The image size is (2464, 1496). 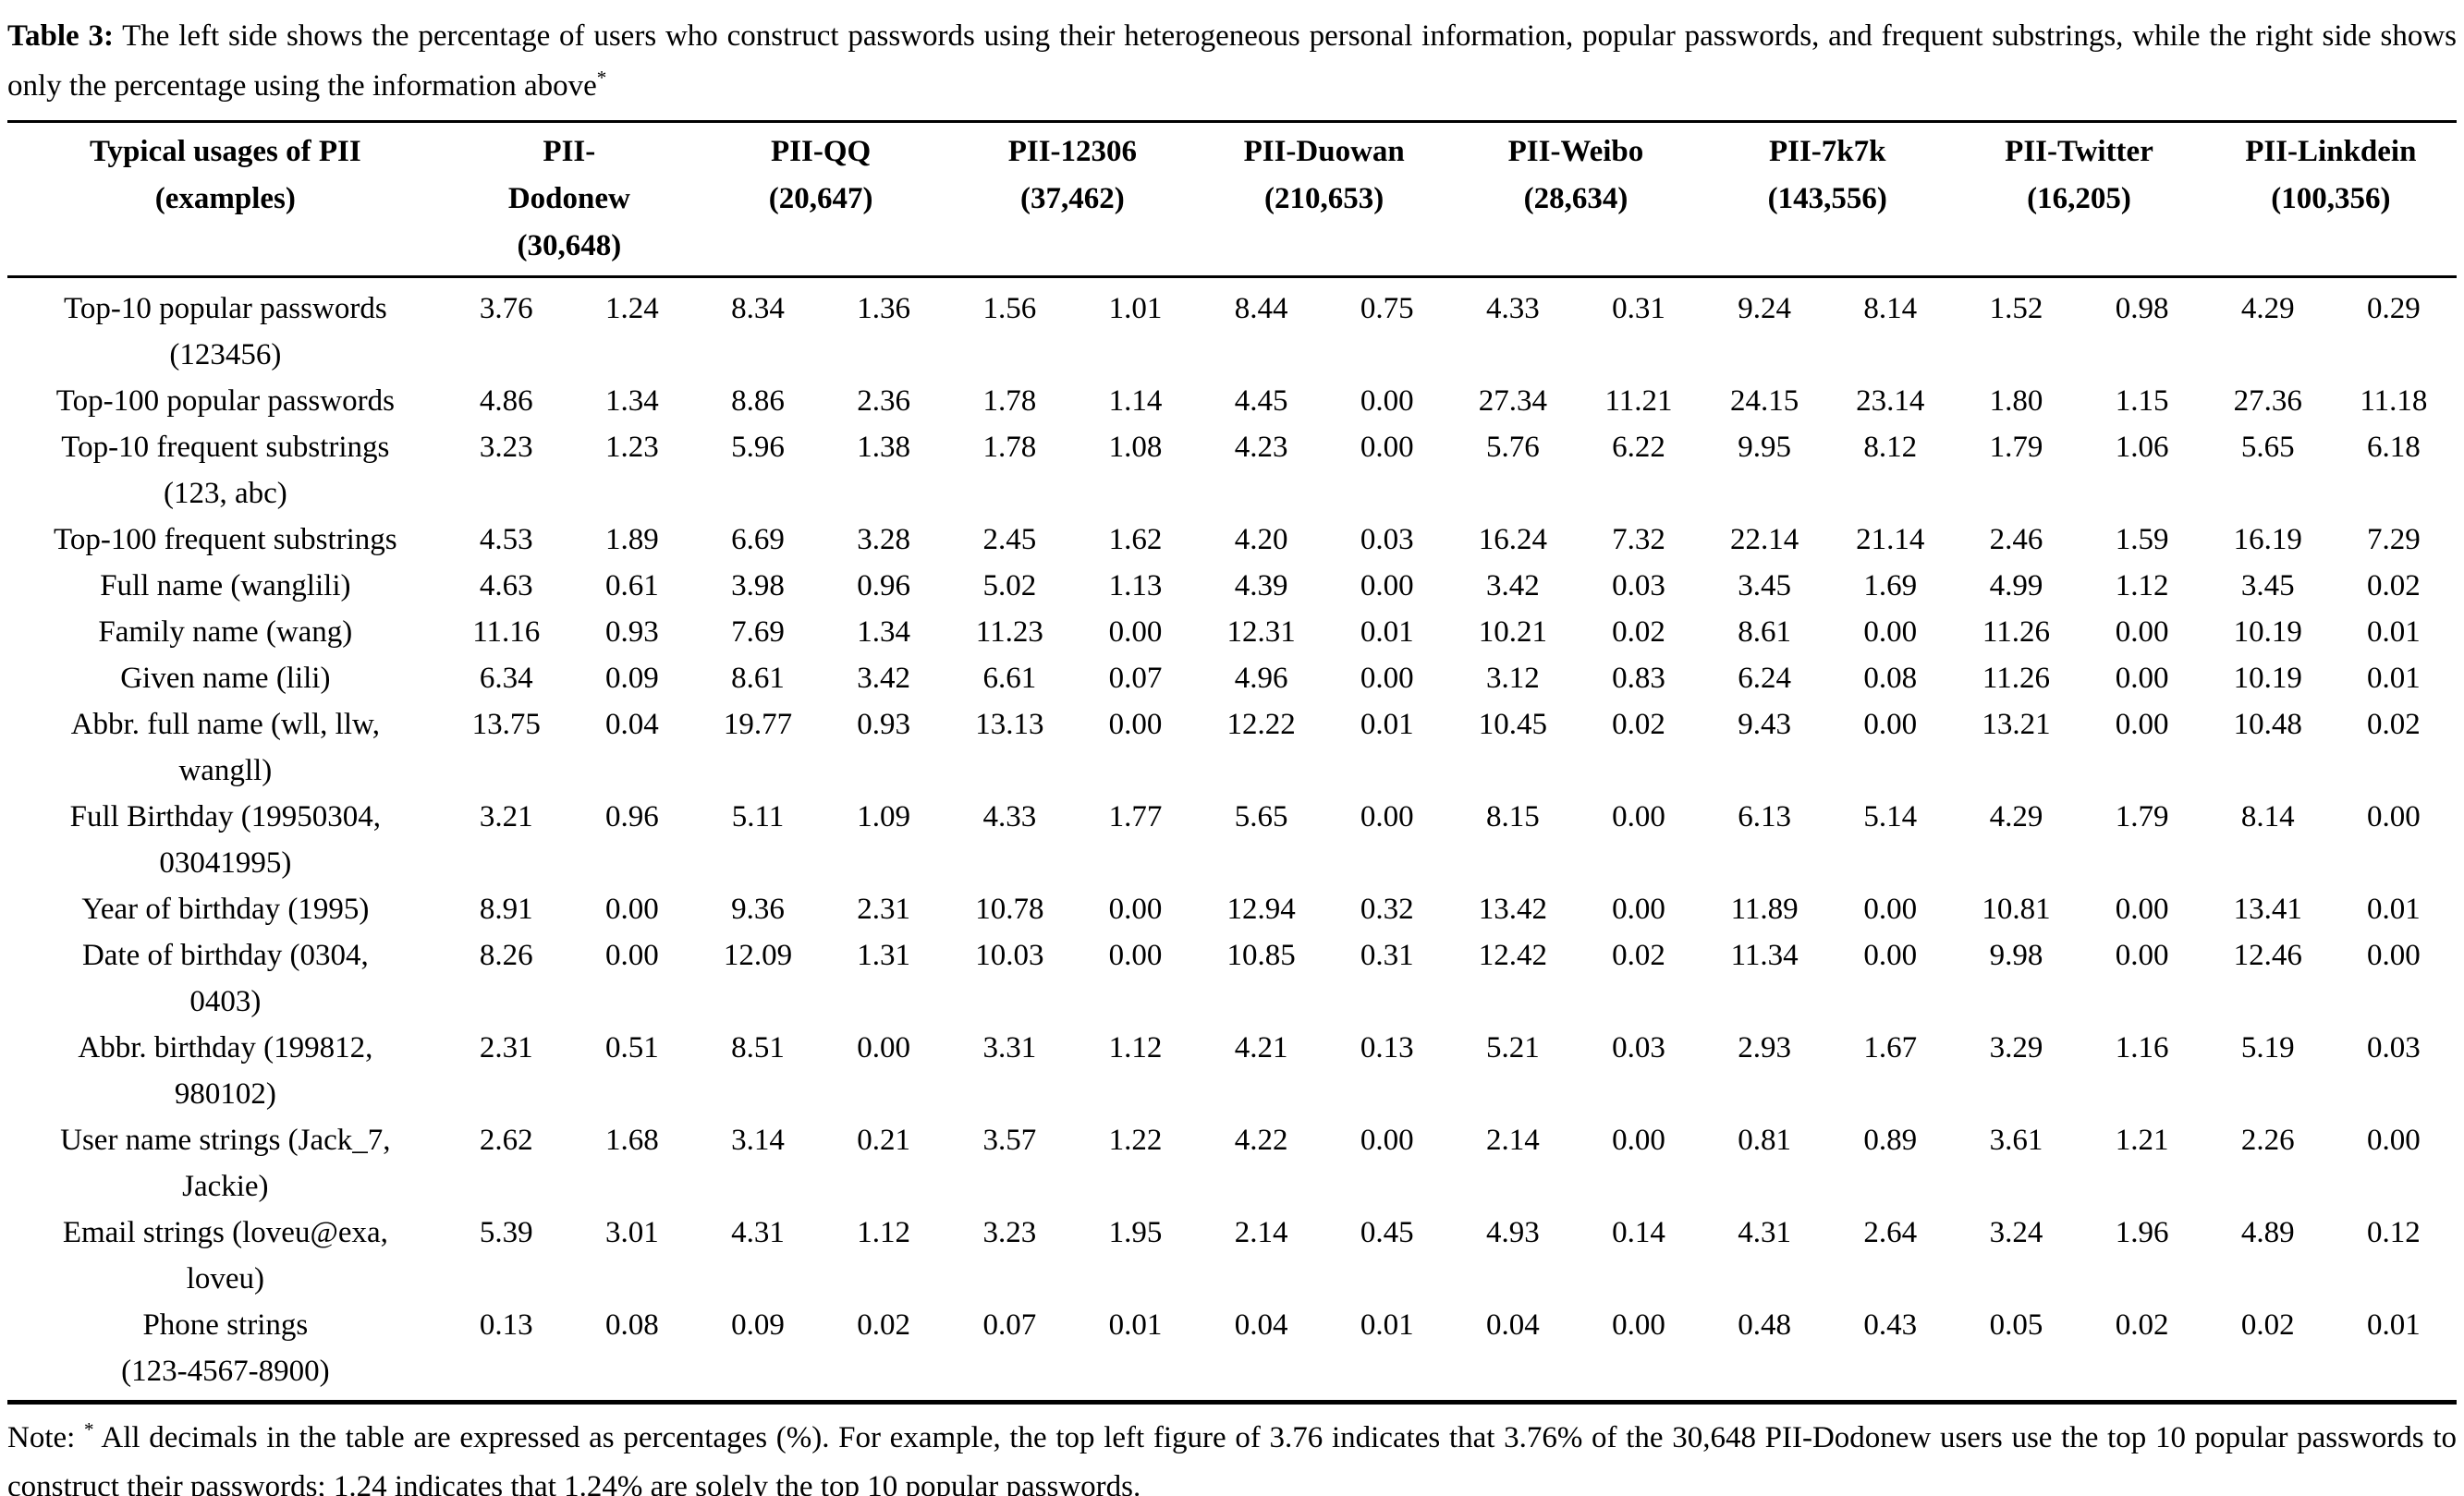 I want to click on header-line: PII-Weibo, so click(x=1575, y=151).